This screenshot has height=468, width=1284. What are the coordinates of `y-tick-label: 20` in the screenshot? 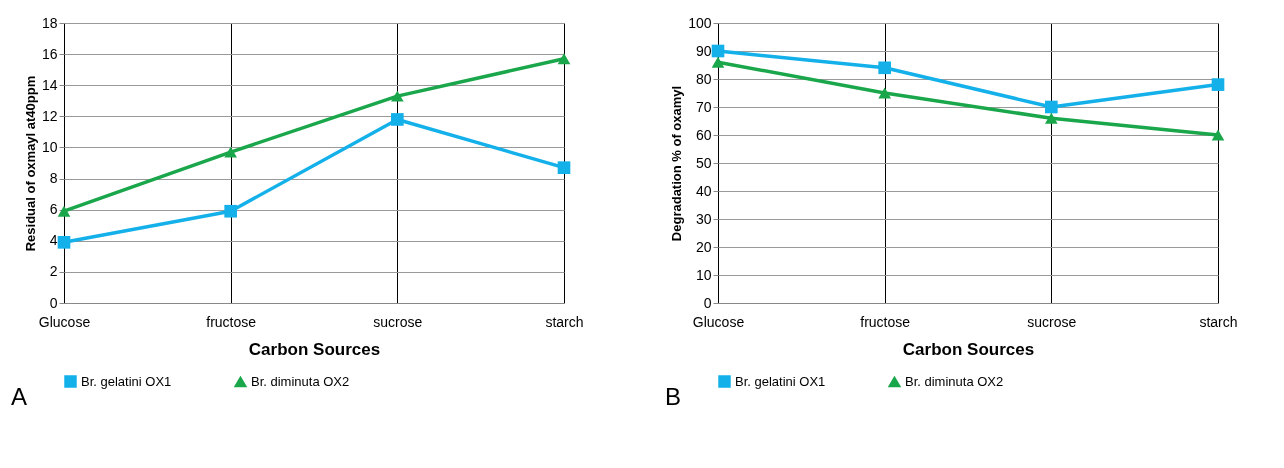 It's located at (703, 246).